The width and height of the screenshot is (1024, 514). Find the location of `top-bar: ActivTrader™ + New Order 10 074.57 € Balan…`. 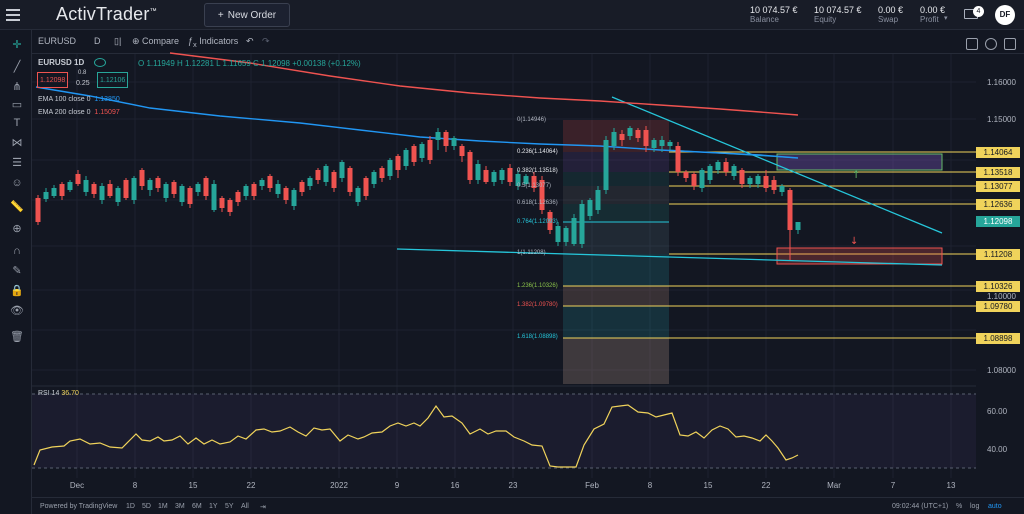

top-bar: ActivTrader™ + New Order 10 074.57 € Balan… is located at coordinates (512, 15).